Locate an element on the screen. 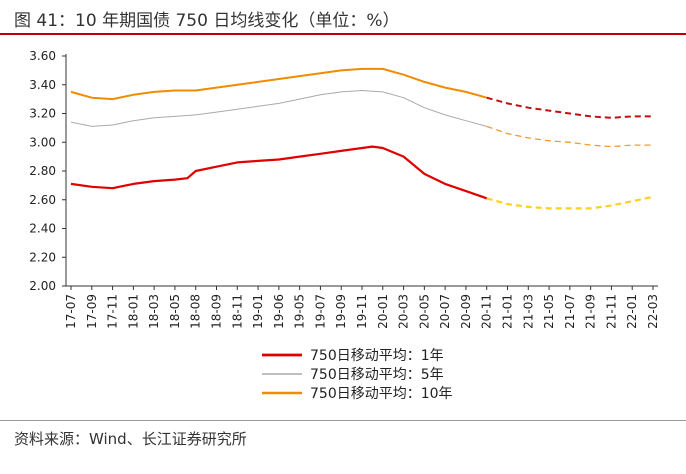 The width and height of the screenshot is (686, 474). y-tick-label: 3.40 is located at coordinates (42, 85).